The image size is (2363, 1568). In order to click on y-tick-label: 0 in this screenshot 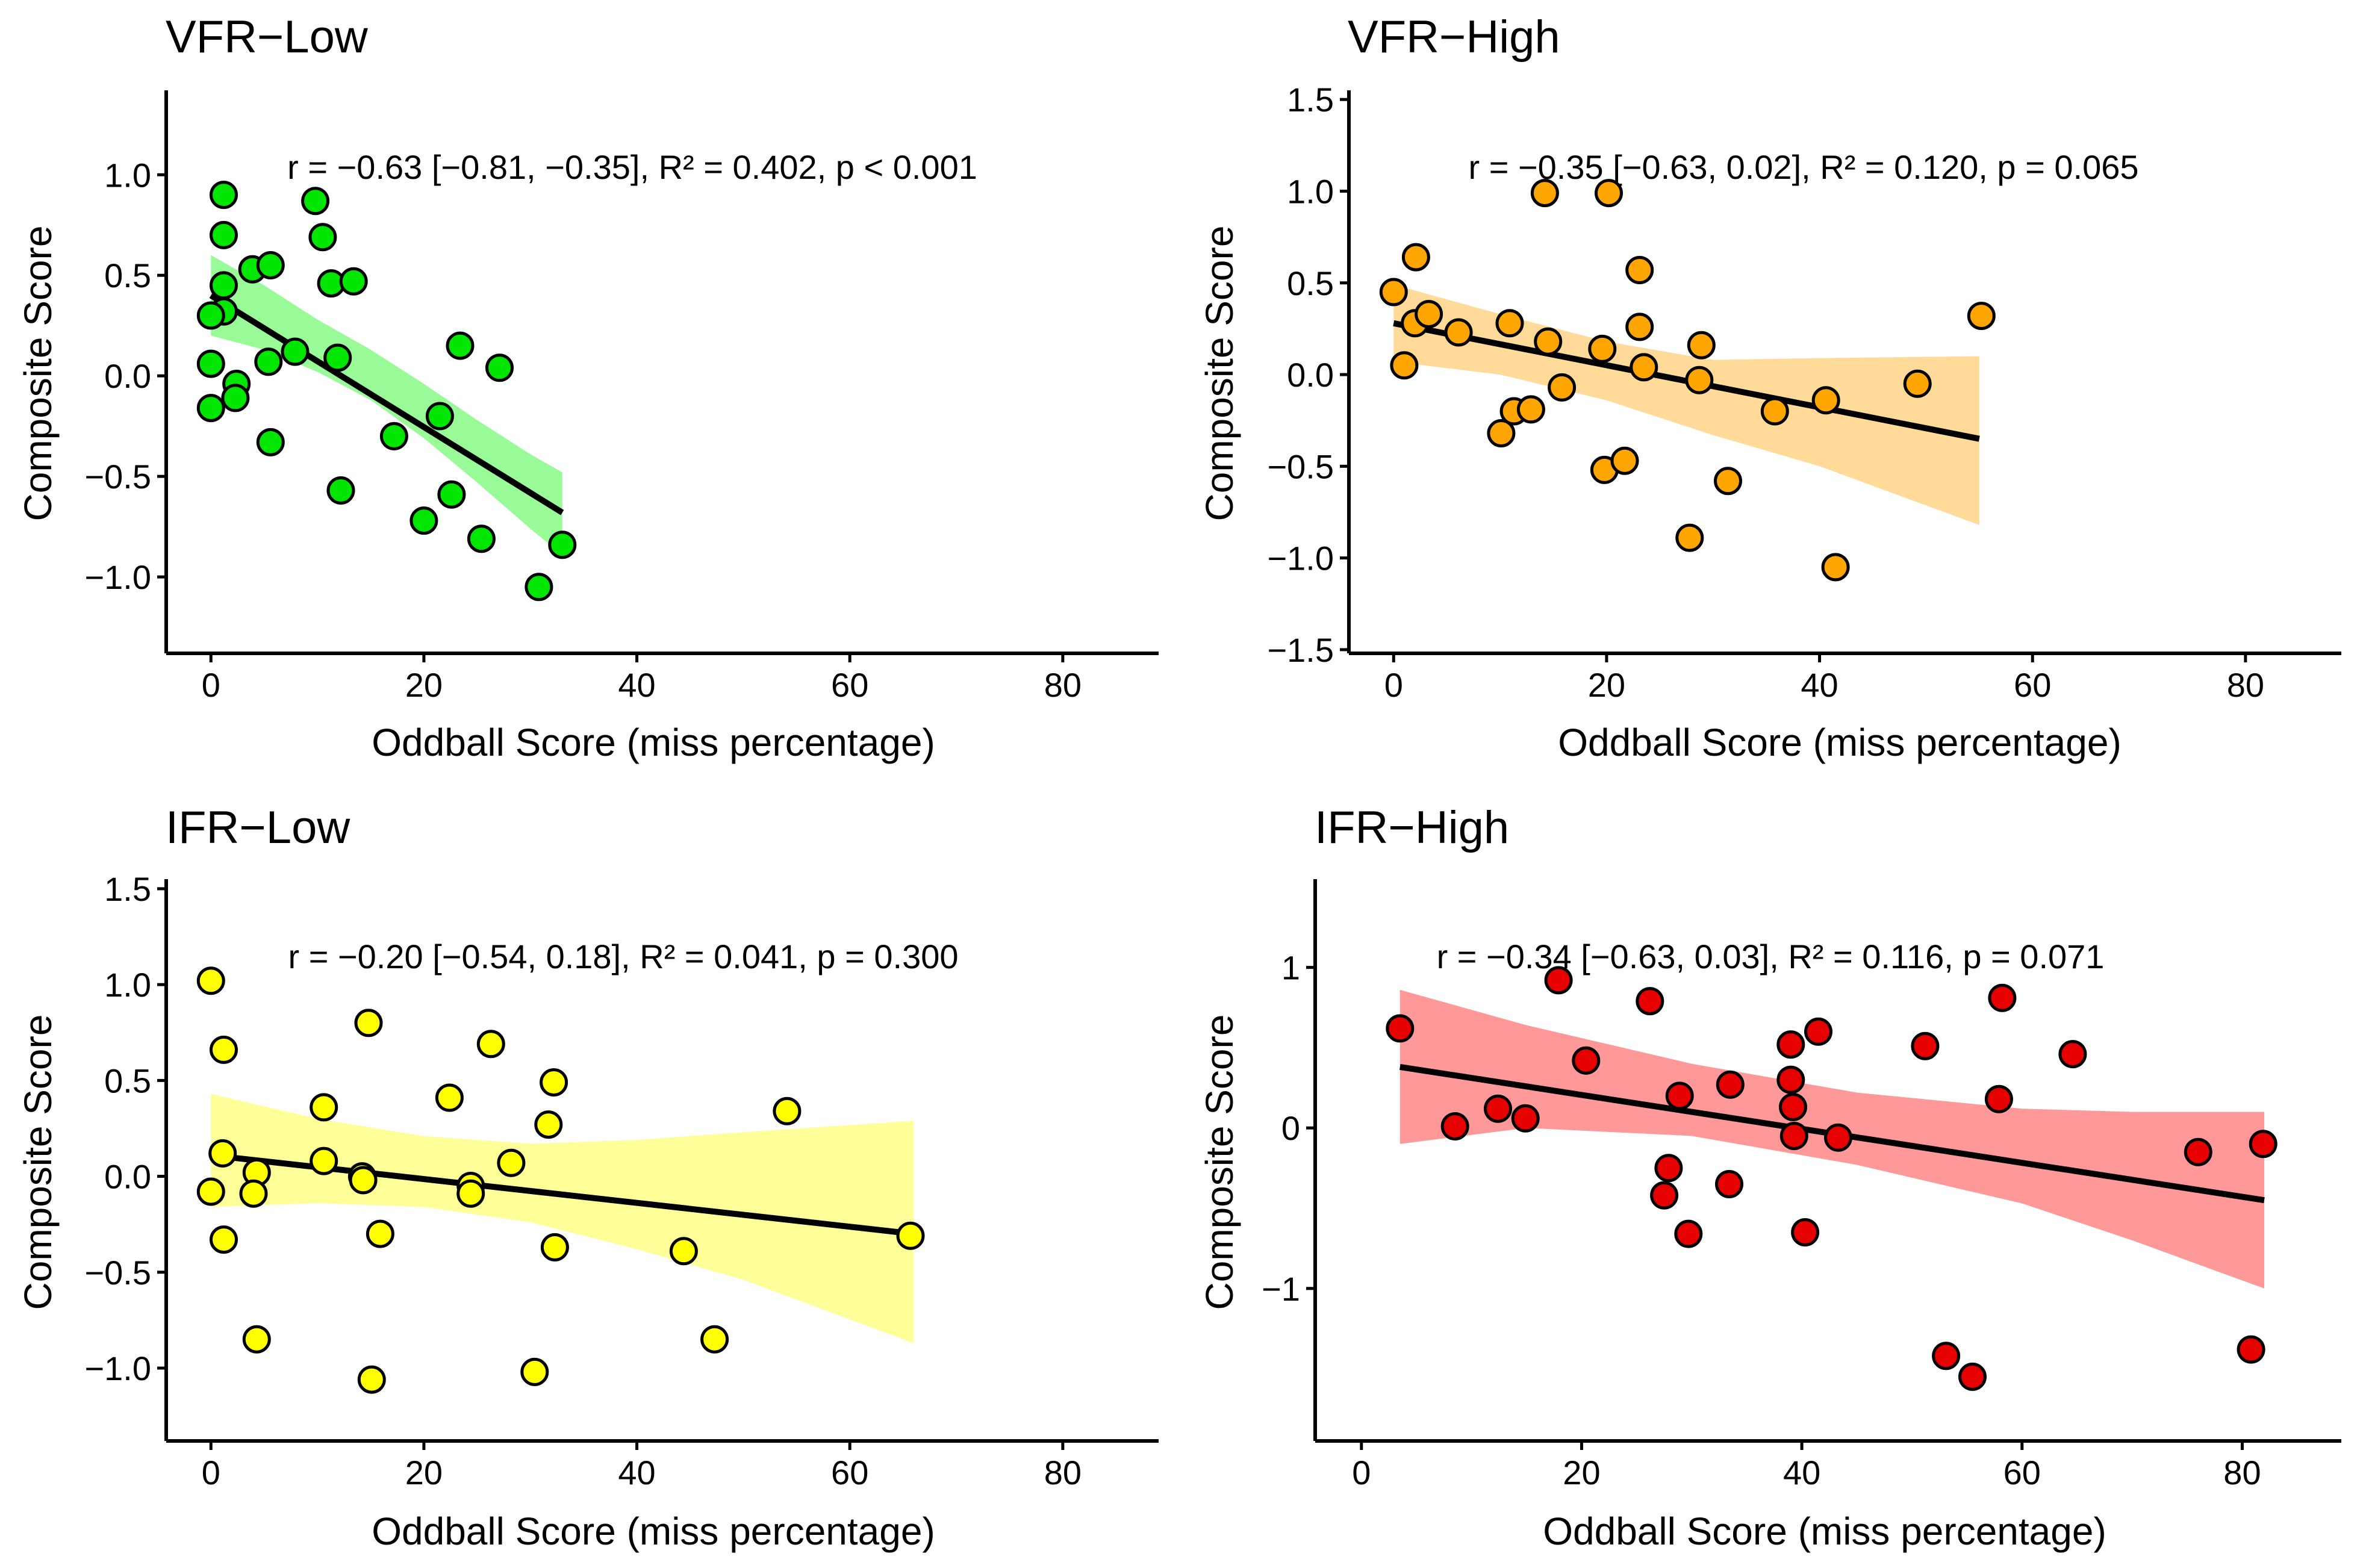, I will do `click(1290, 1128)`.